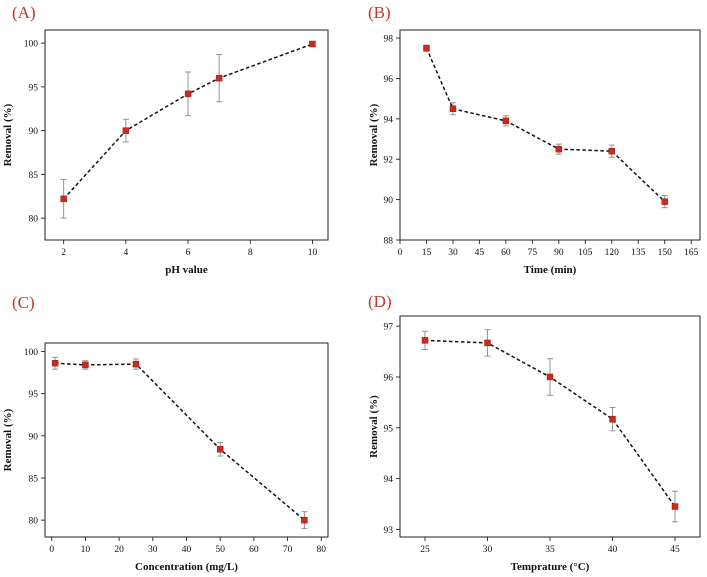 The image size is (707, 577). Describe the element at coordinates (691, 253) in the screenshot. I see `x-tick-label: 165` at that location.